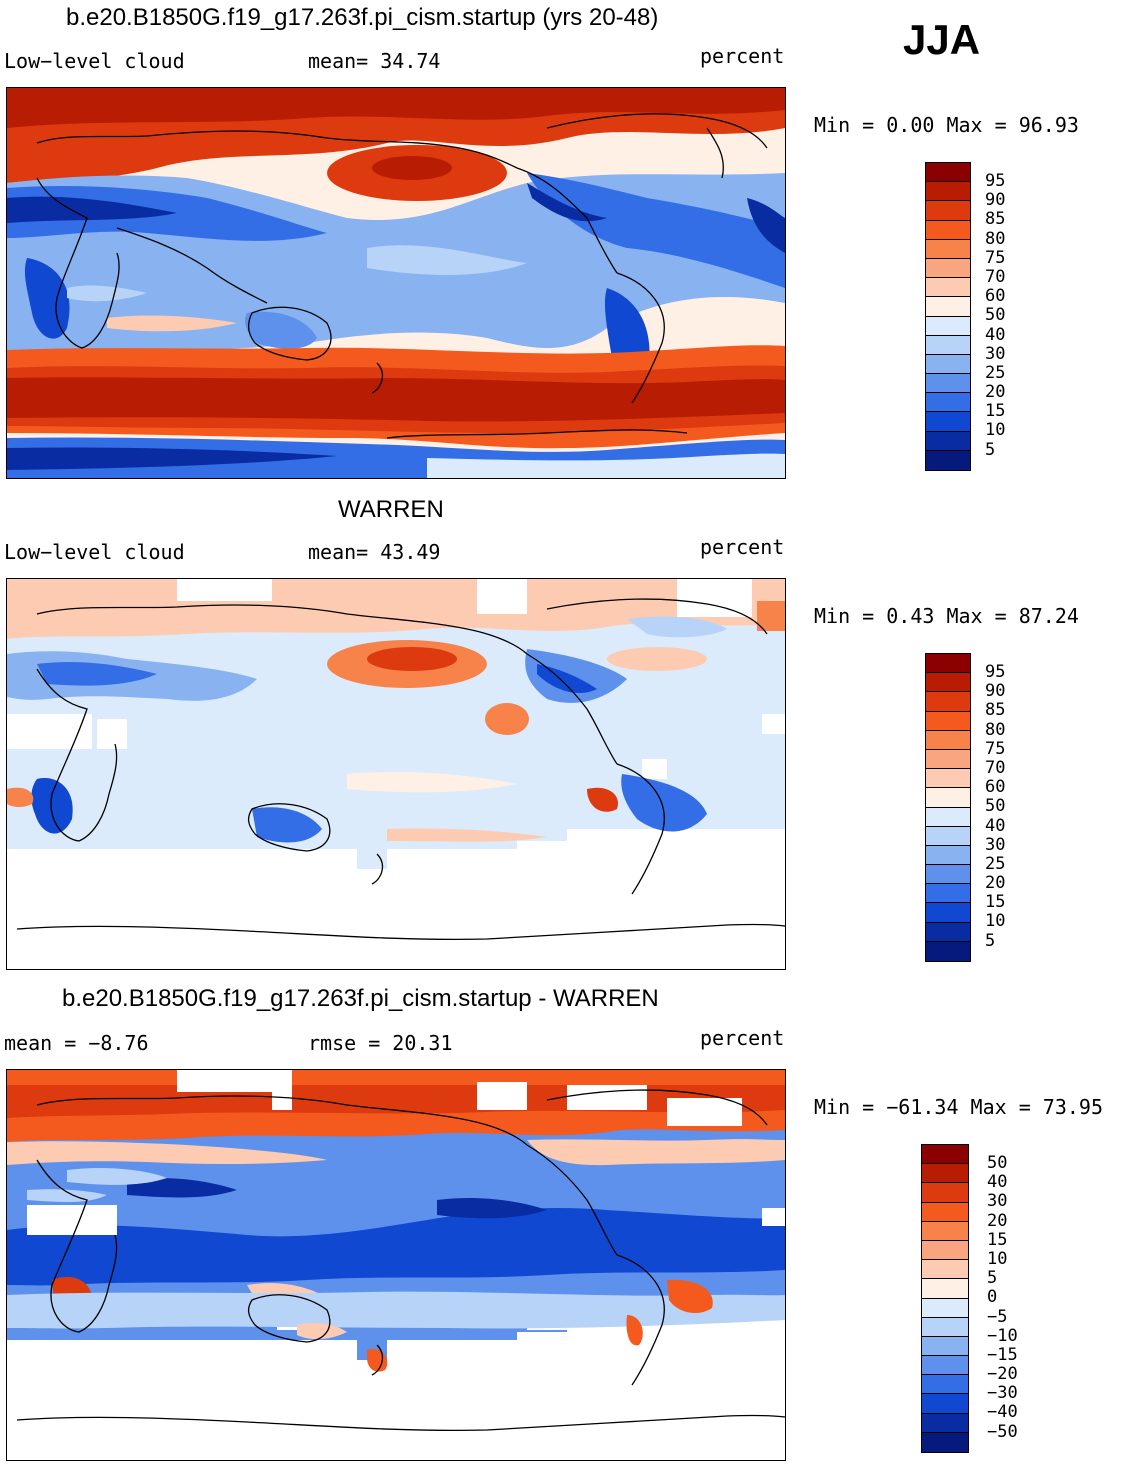 The width and height of the screenshot is (1128, 1466). I want to click on panel1-mean-label: mean= 34.74, so click(374, 61).